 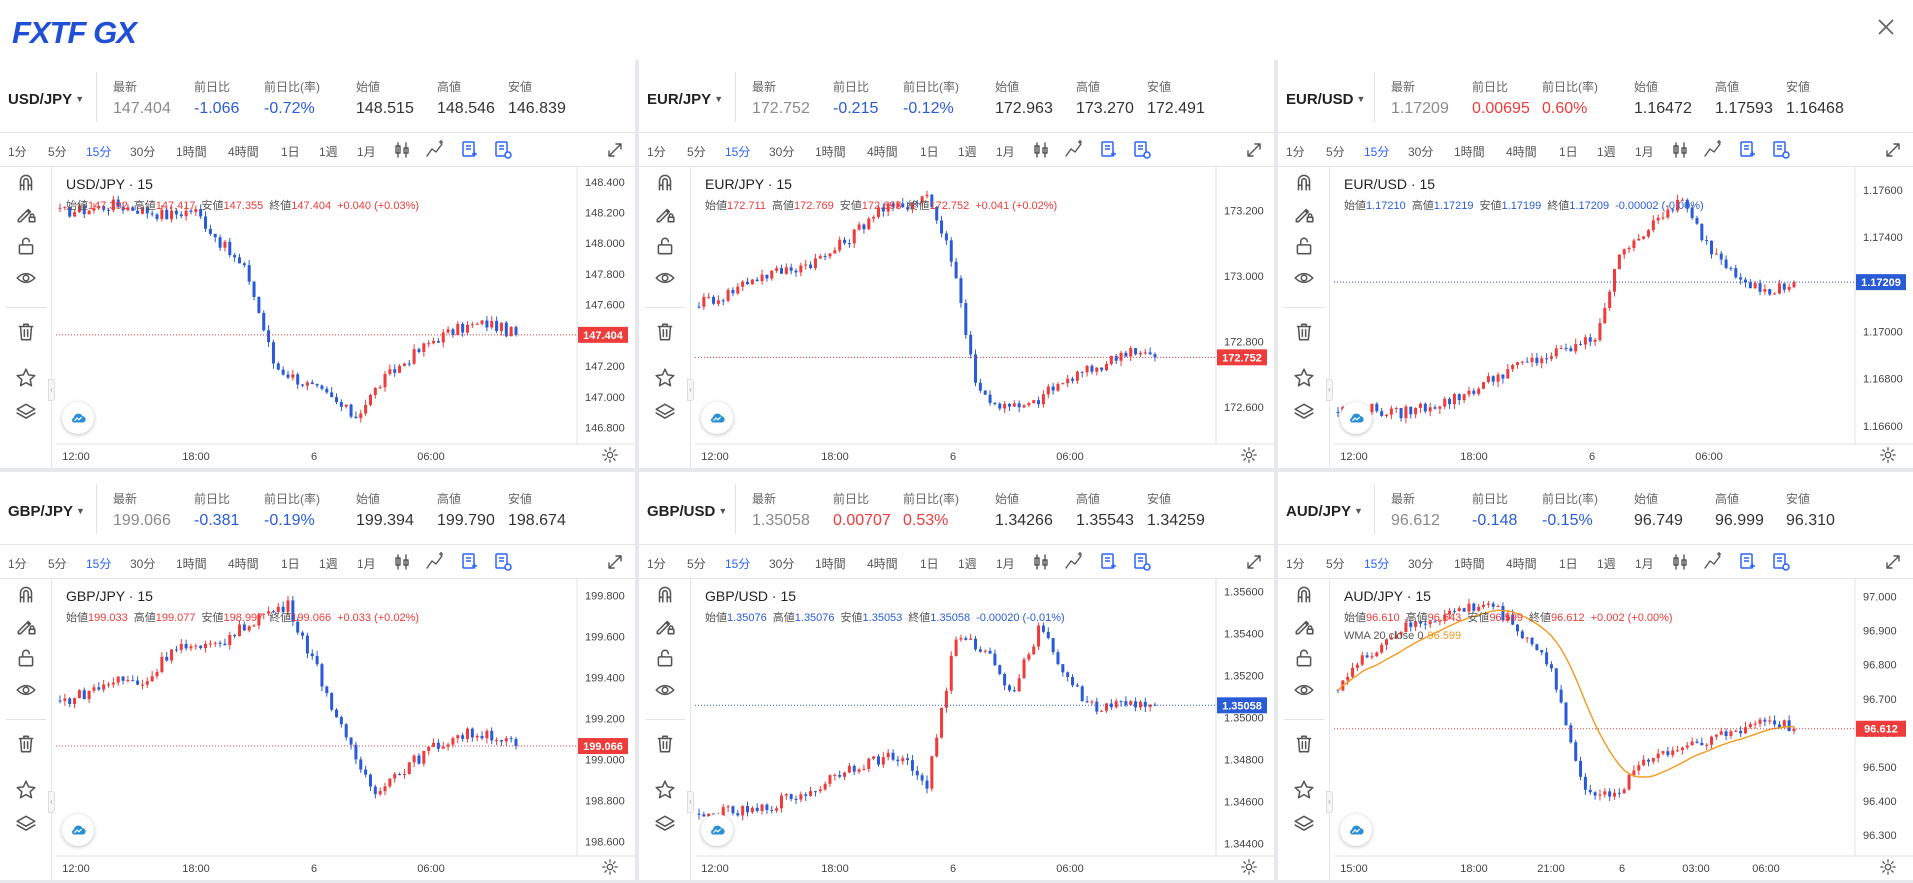 What do you see at coordinates (46, 511) in the screenshot?
I see `symbol-selector: GBP/JPY ▼` at bounding box center [46, 511].